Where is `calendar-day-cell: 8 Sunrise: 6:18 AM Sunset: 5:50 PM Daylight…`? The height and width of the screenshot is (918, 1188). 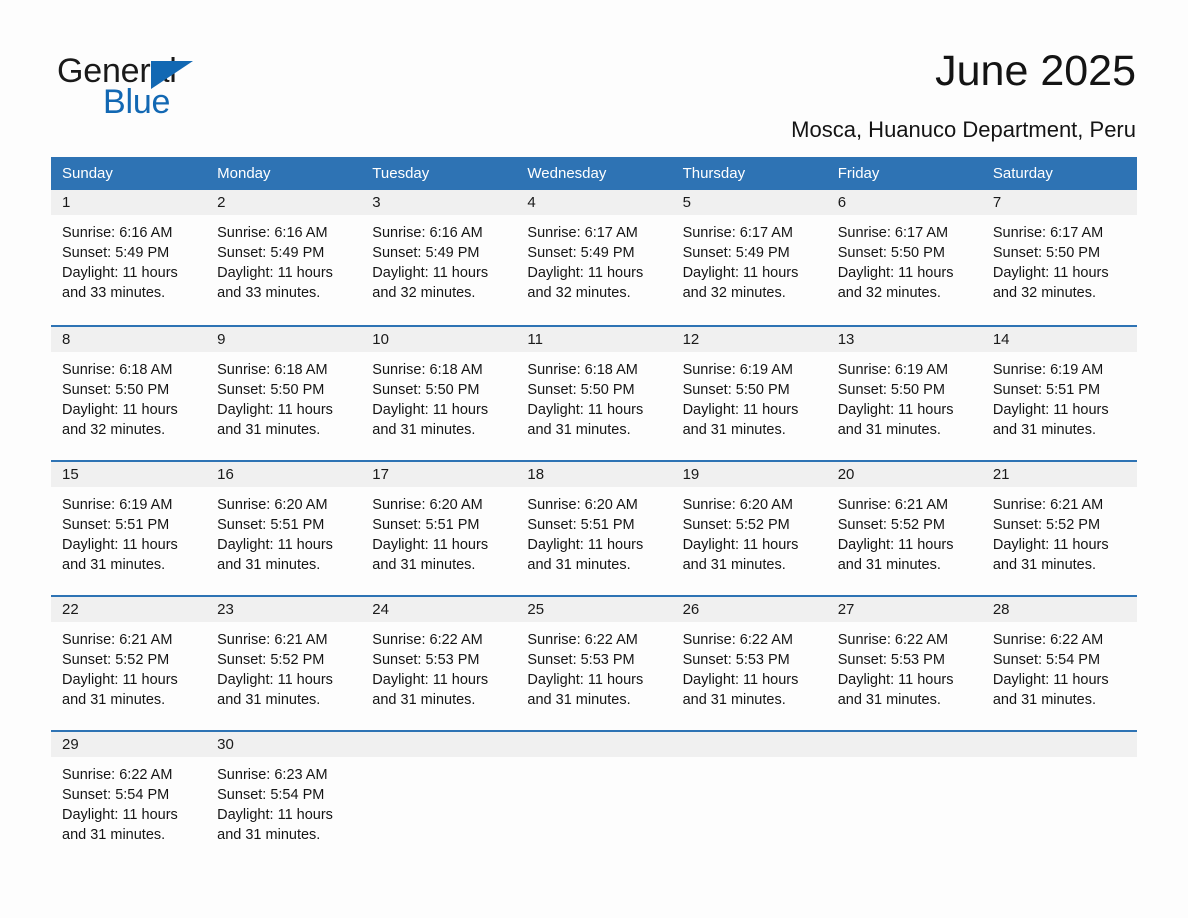 calendar-day-cell: 8 Sunrise: 6:18 AM Sunset: 5:50 PM Daylight… is located at coordinates (129, 387).